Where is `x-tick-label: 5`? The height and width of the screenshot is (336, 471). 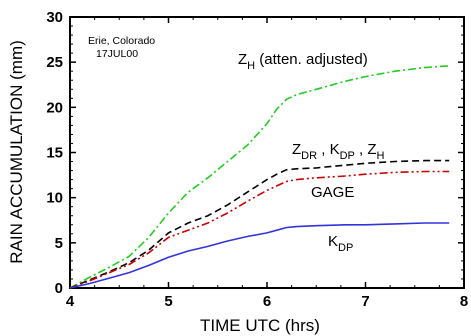
x-tick-label: 5 is located at coordinates (168, 301).